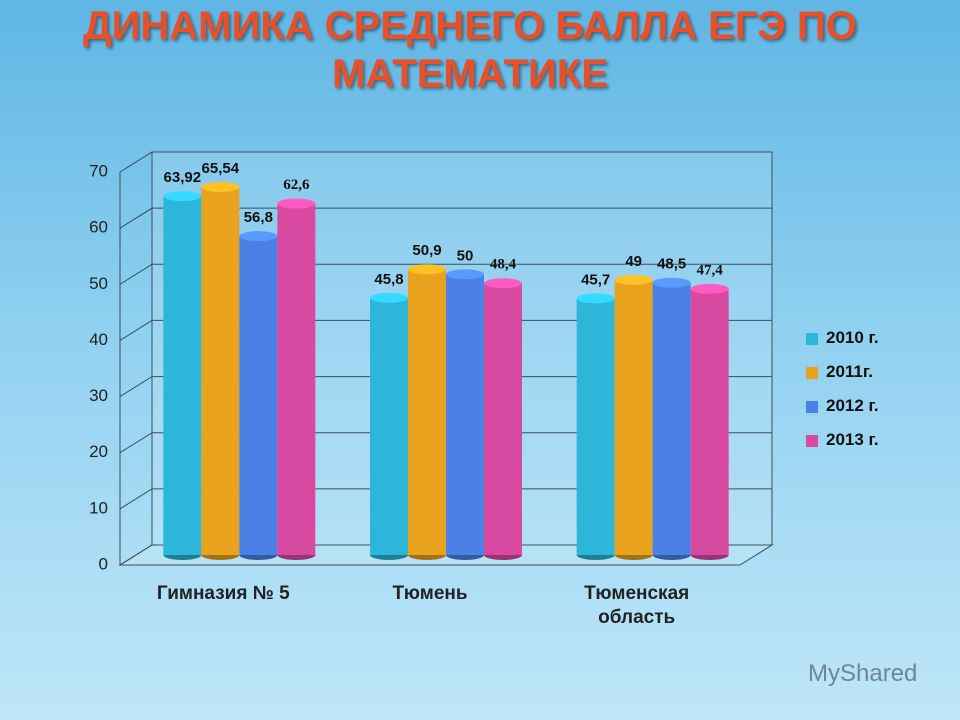 Image resolution: width=960 pixels, height=720 pixels. Describe the element at coordinates (98, 283) in the screenshot. I see `y-tick-label: 50` at that location.